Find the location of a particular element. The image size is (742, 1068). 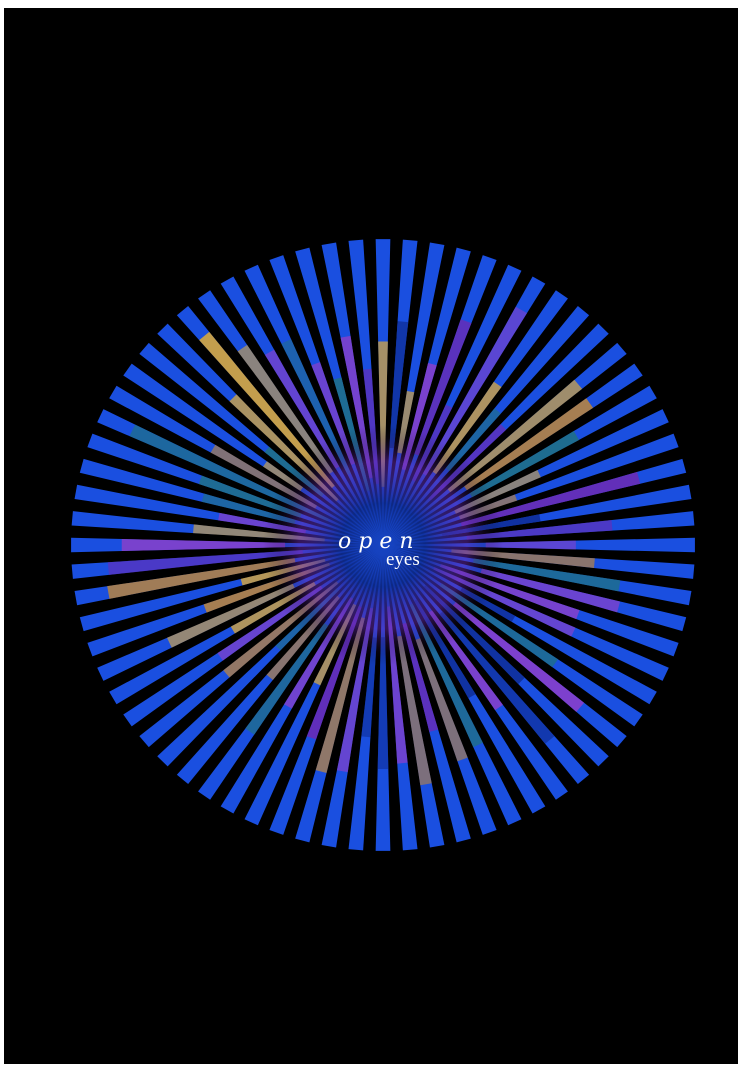

title-word-eyes: eyes is located at coordinates (403, 559).